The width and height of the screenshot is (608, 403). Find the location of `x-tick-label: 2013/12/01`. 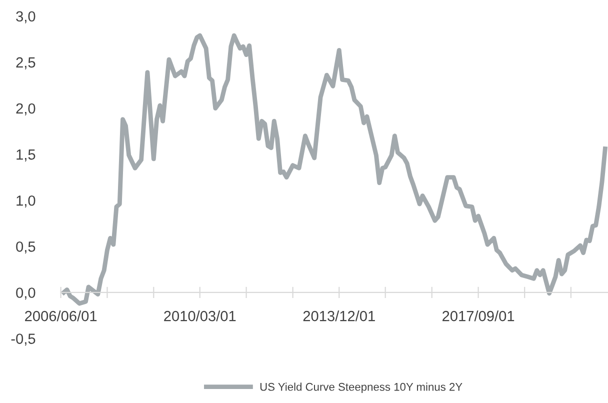

x-tick-label: 2013/12/01 is located at coordinates (339, 316).